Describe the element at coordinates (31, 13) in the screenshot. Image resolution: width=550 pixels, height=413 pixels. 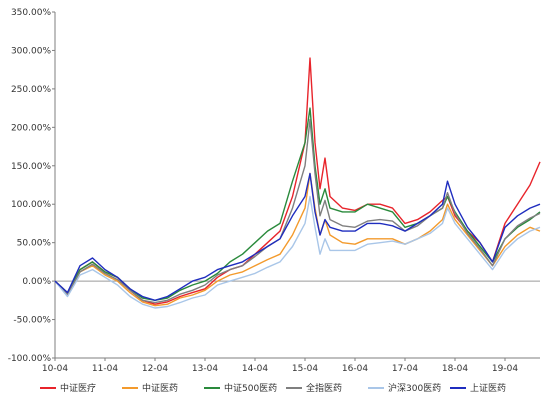
I see `y-tick-label: 350.00%` at that location.